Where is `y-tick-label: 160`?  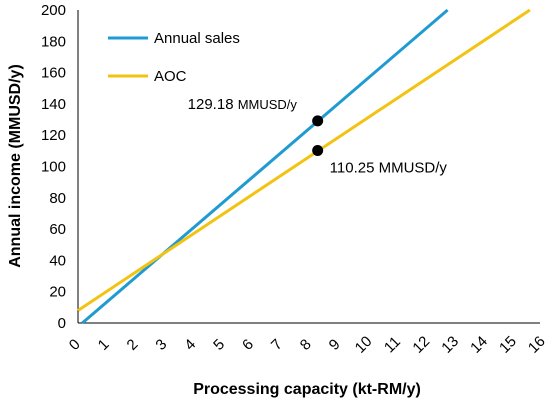
y-tick-label: 160 is located at coordinates (53, 73).